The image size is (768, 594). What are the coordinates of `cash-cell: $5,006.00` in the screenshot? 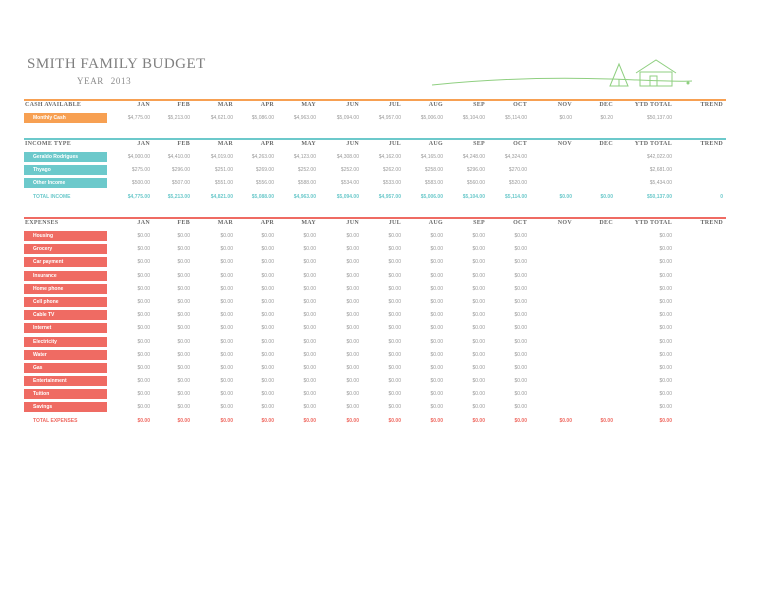 It's located at (431, 118).